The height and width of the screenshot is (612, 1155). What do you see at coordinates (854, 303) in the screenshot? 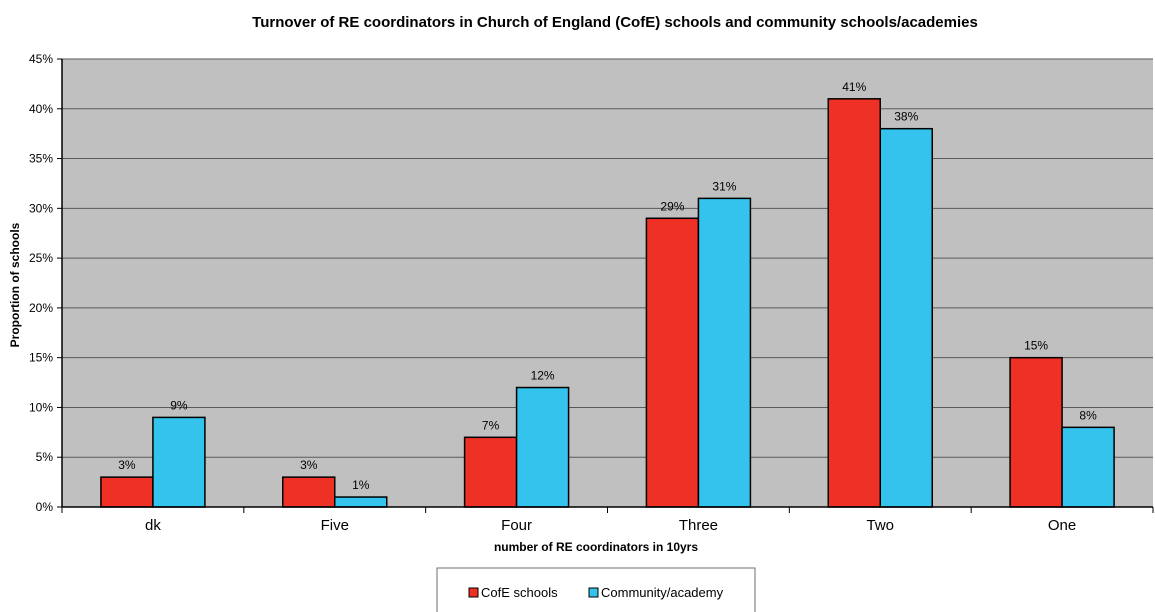
I see `bar-two-cofe` at bounding box center [854, 303].